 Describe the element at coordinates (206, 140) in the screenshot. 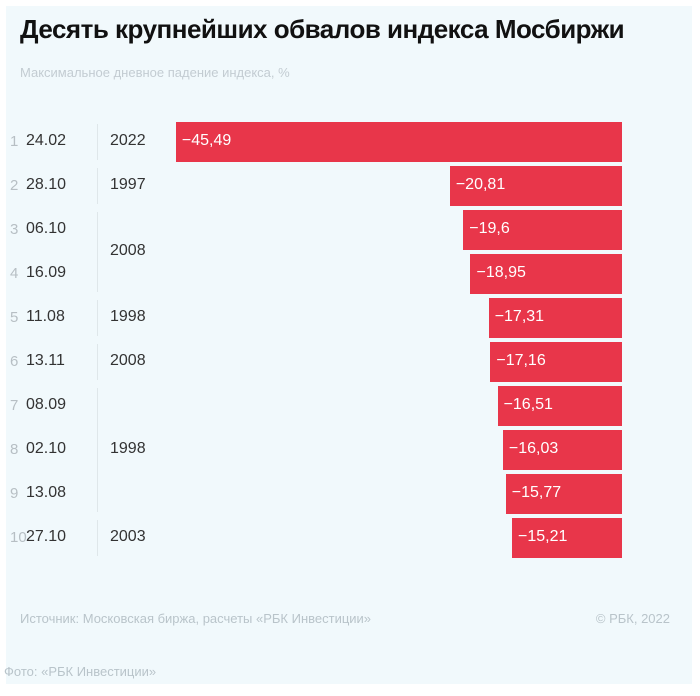

I see `value-label: −45,49` at that location.